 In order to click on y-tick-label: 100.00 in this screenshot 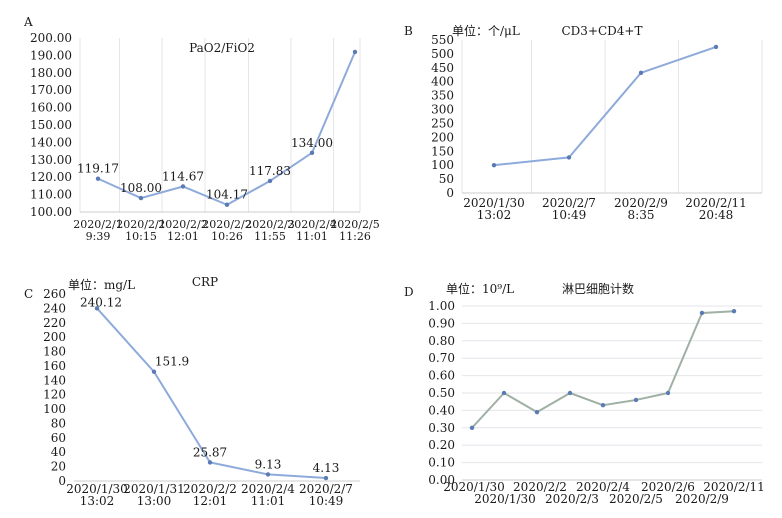, I will do `click(51, 212)`.